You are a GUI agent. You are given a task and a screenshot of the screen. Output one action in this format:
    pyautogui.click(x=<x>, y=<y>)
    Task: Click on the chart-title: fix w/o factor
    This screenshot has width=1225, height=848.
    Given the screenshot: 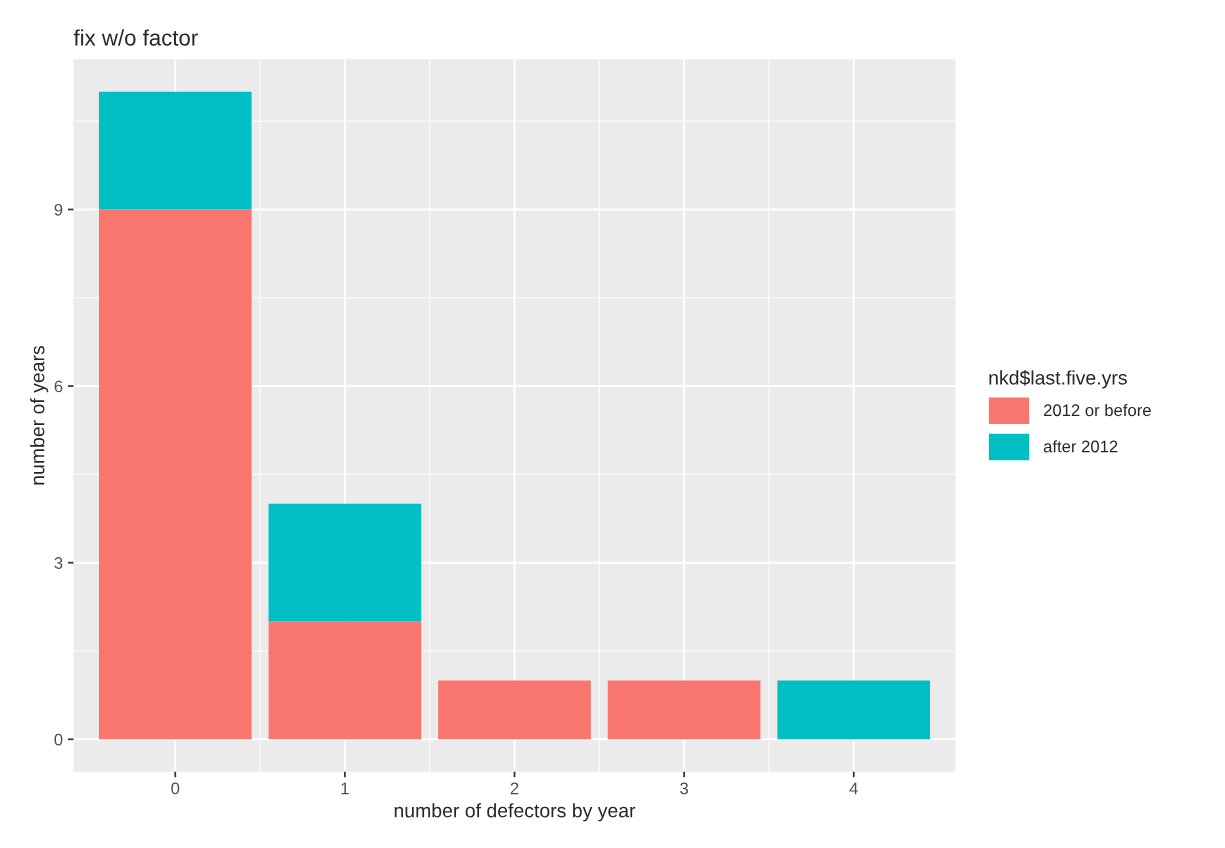 What is the action you would take?
    pyautogui.click(x=135, y=37)
    